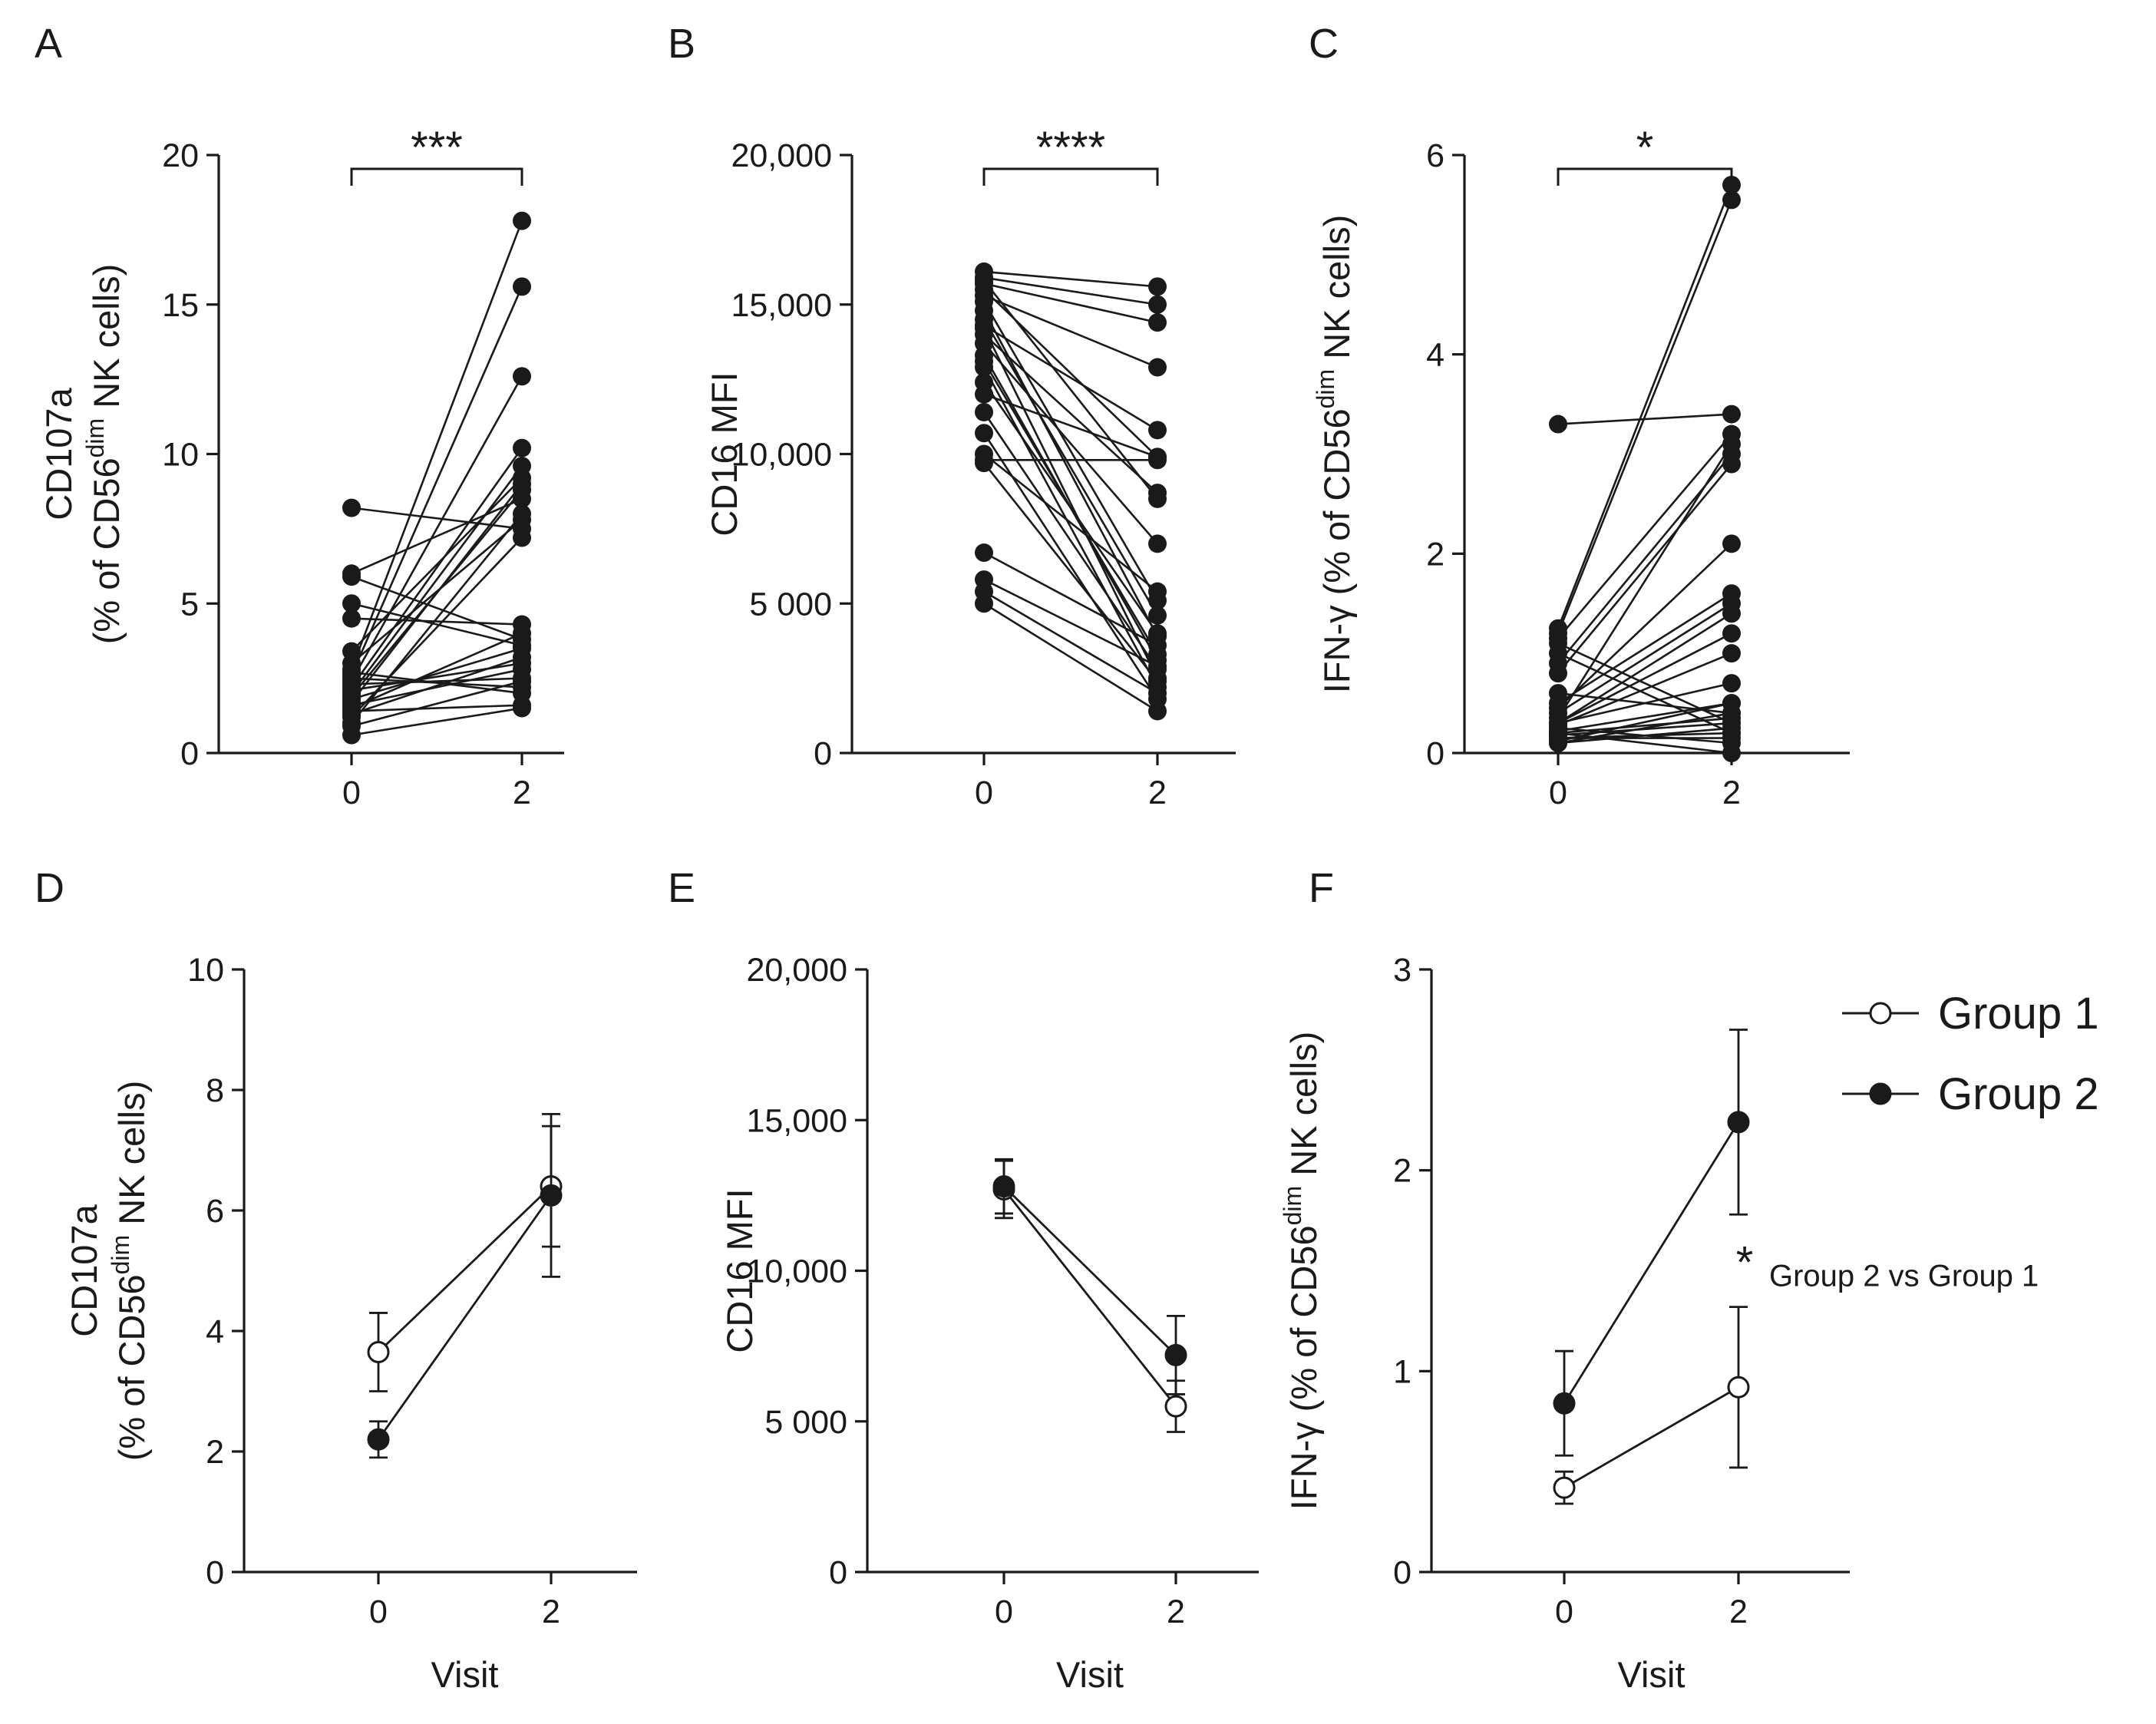 Image resolution: width=2156 pixels, height=1724 pixels. I want to click on y-label-part: IFN-γ (% of CD56, so click(1336, 550).